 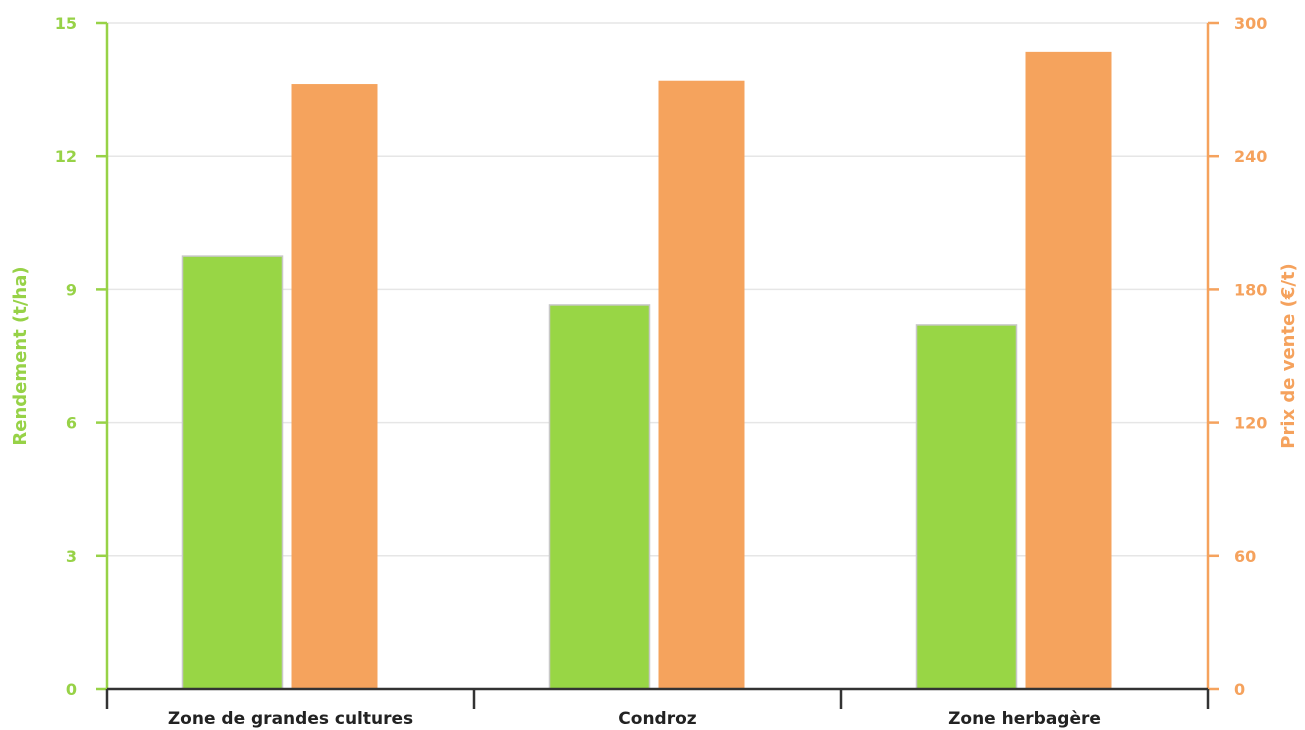 What do you see at coordinates (71, 289) in the screenshot?
I see `left-tick-label: 9` at bounding box center [71, 289].